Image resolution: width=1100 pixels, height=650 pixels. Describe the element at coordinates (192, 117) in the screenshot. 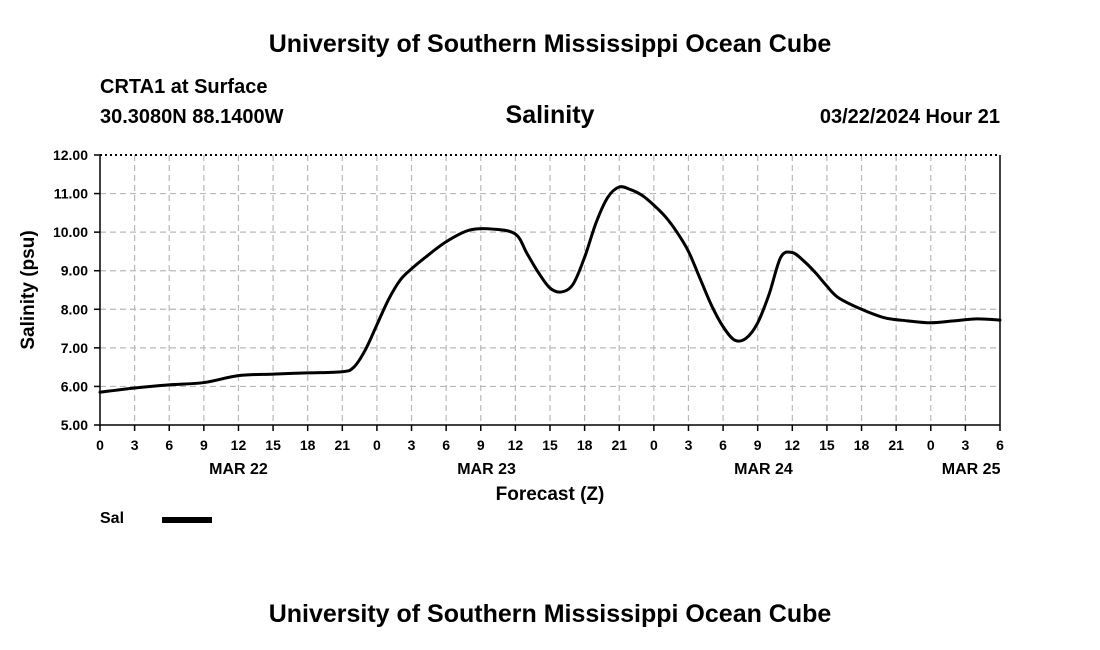

I see `coordinates-label: 30.3080N 88.1400W` at that location.